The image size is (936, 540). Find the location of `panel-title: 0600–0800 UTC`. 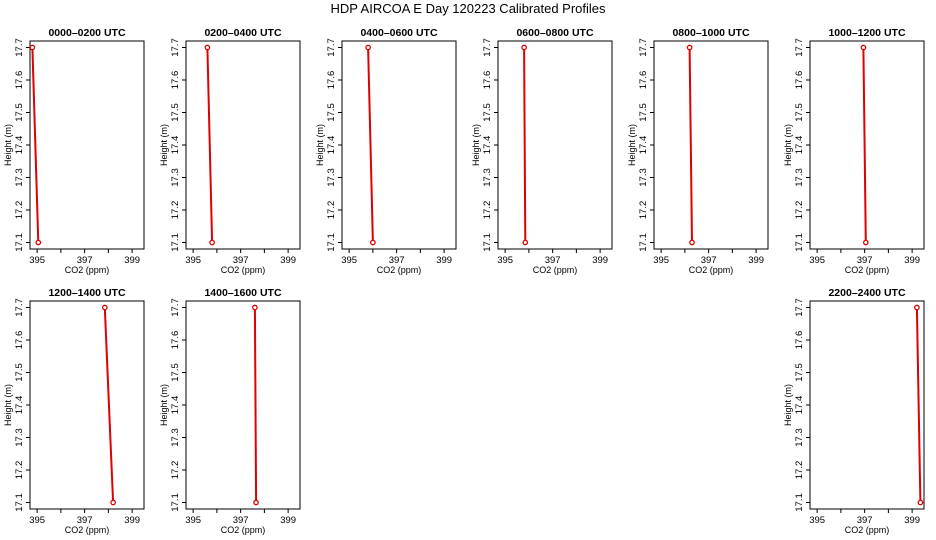

panel-title: 0600–0800 UTC is located at coordinates (554, 33).